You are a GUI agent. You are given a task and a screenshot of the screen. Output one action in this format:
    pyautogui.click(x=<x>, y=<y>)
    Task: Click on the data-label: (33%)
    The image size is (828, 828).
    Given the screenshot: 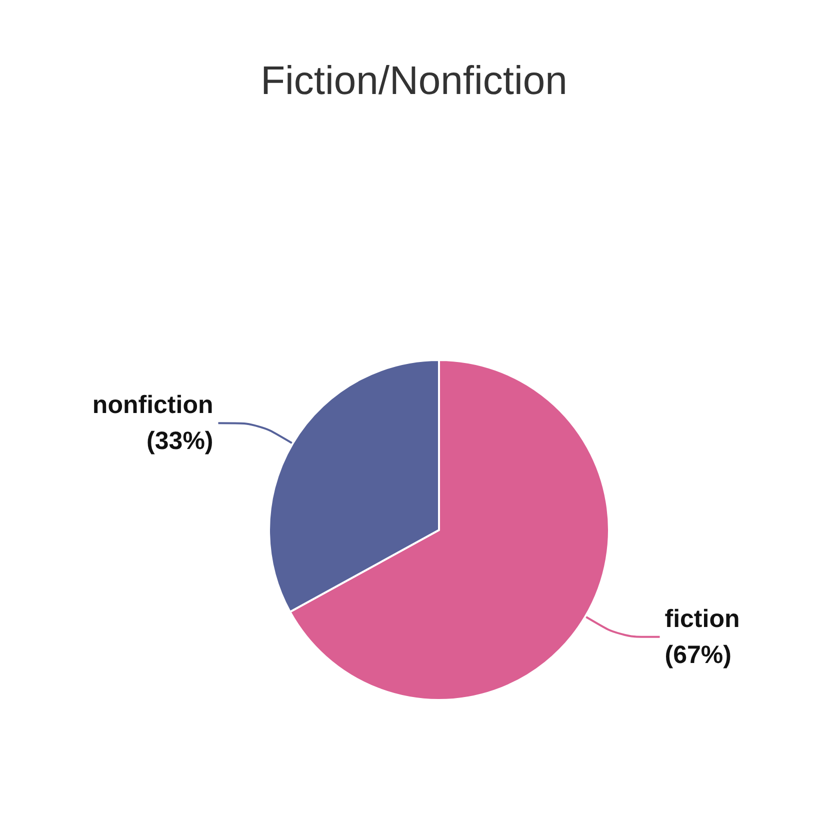 What is the action you would take?
    pyautogui.click(x=180, y=441)
    